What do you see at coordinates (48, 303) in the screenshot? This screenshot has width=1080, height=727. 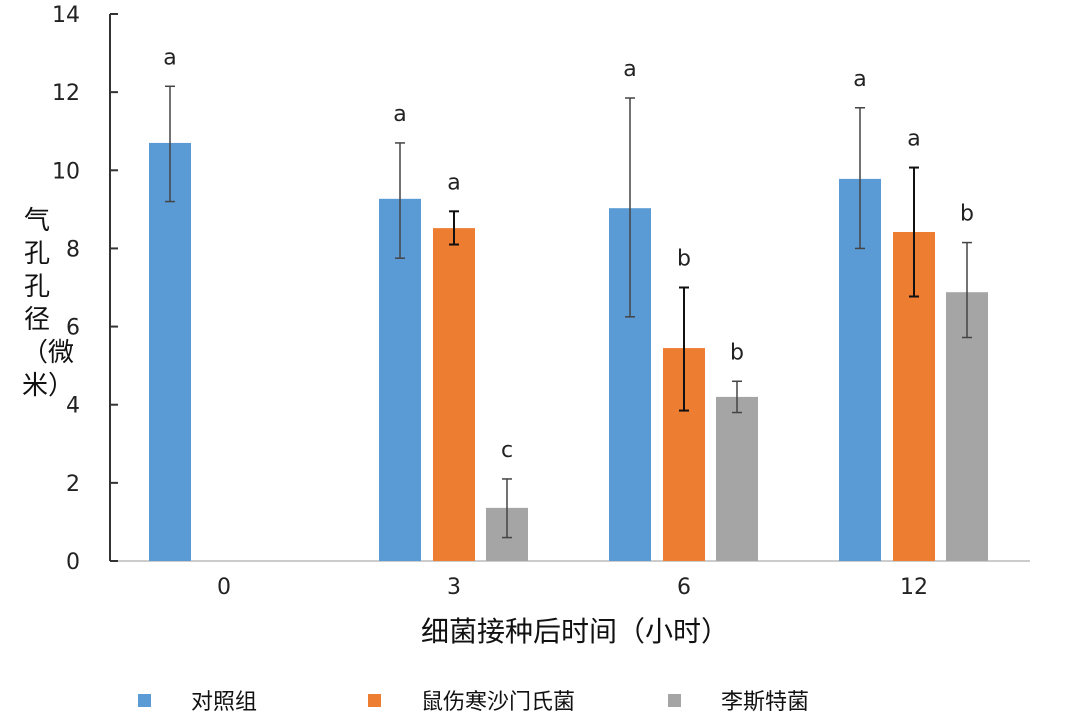 I see `y-axis-title: 气孔孔径（微米）` at bounding box center [48, 303].